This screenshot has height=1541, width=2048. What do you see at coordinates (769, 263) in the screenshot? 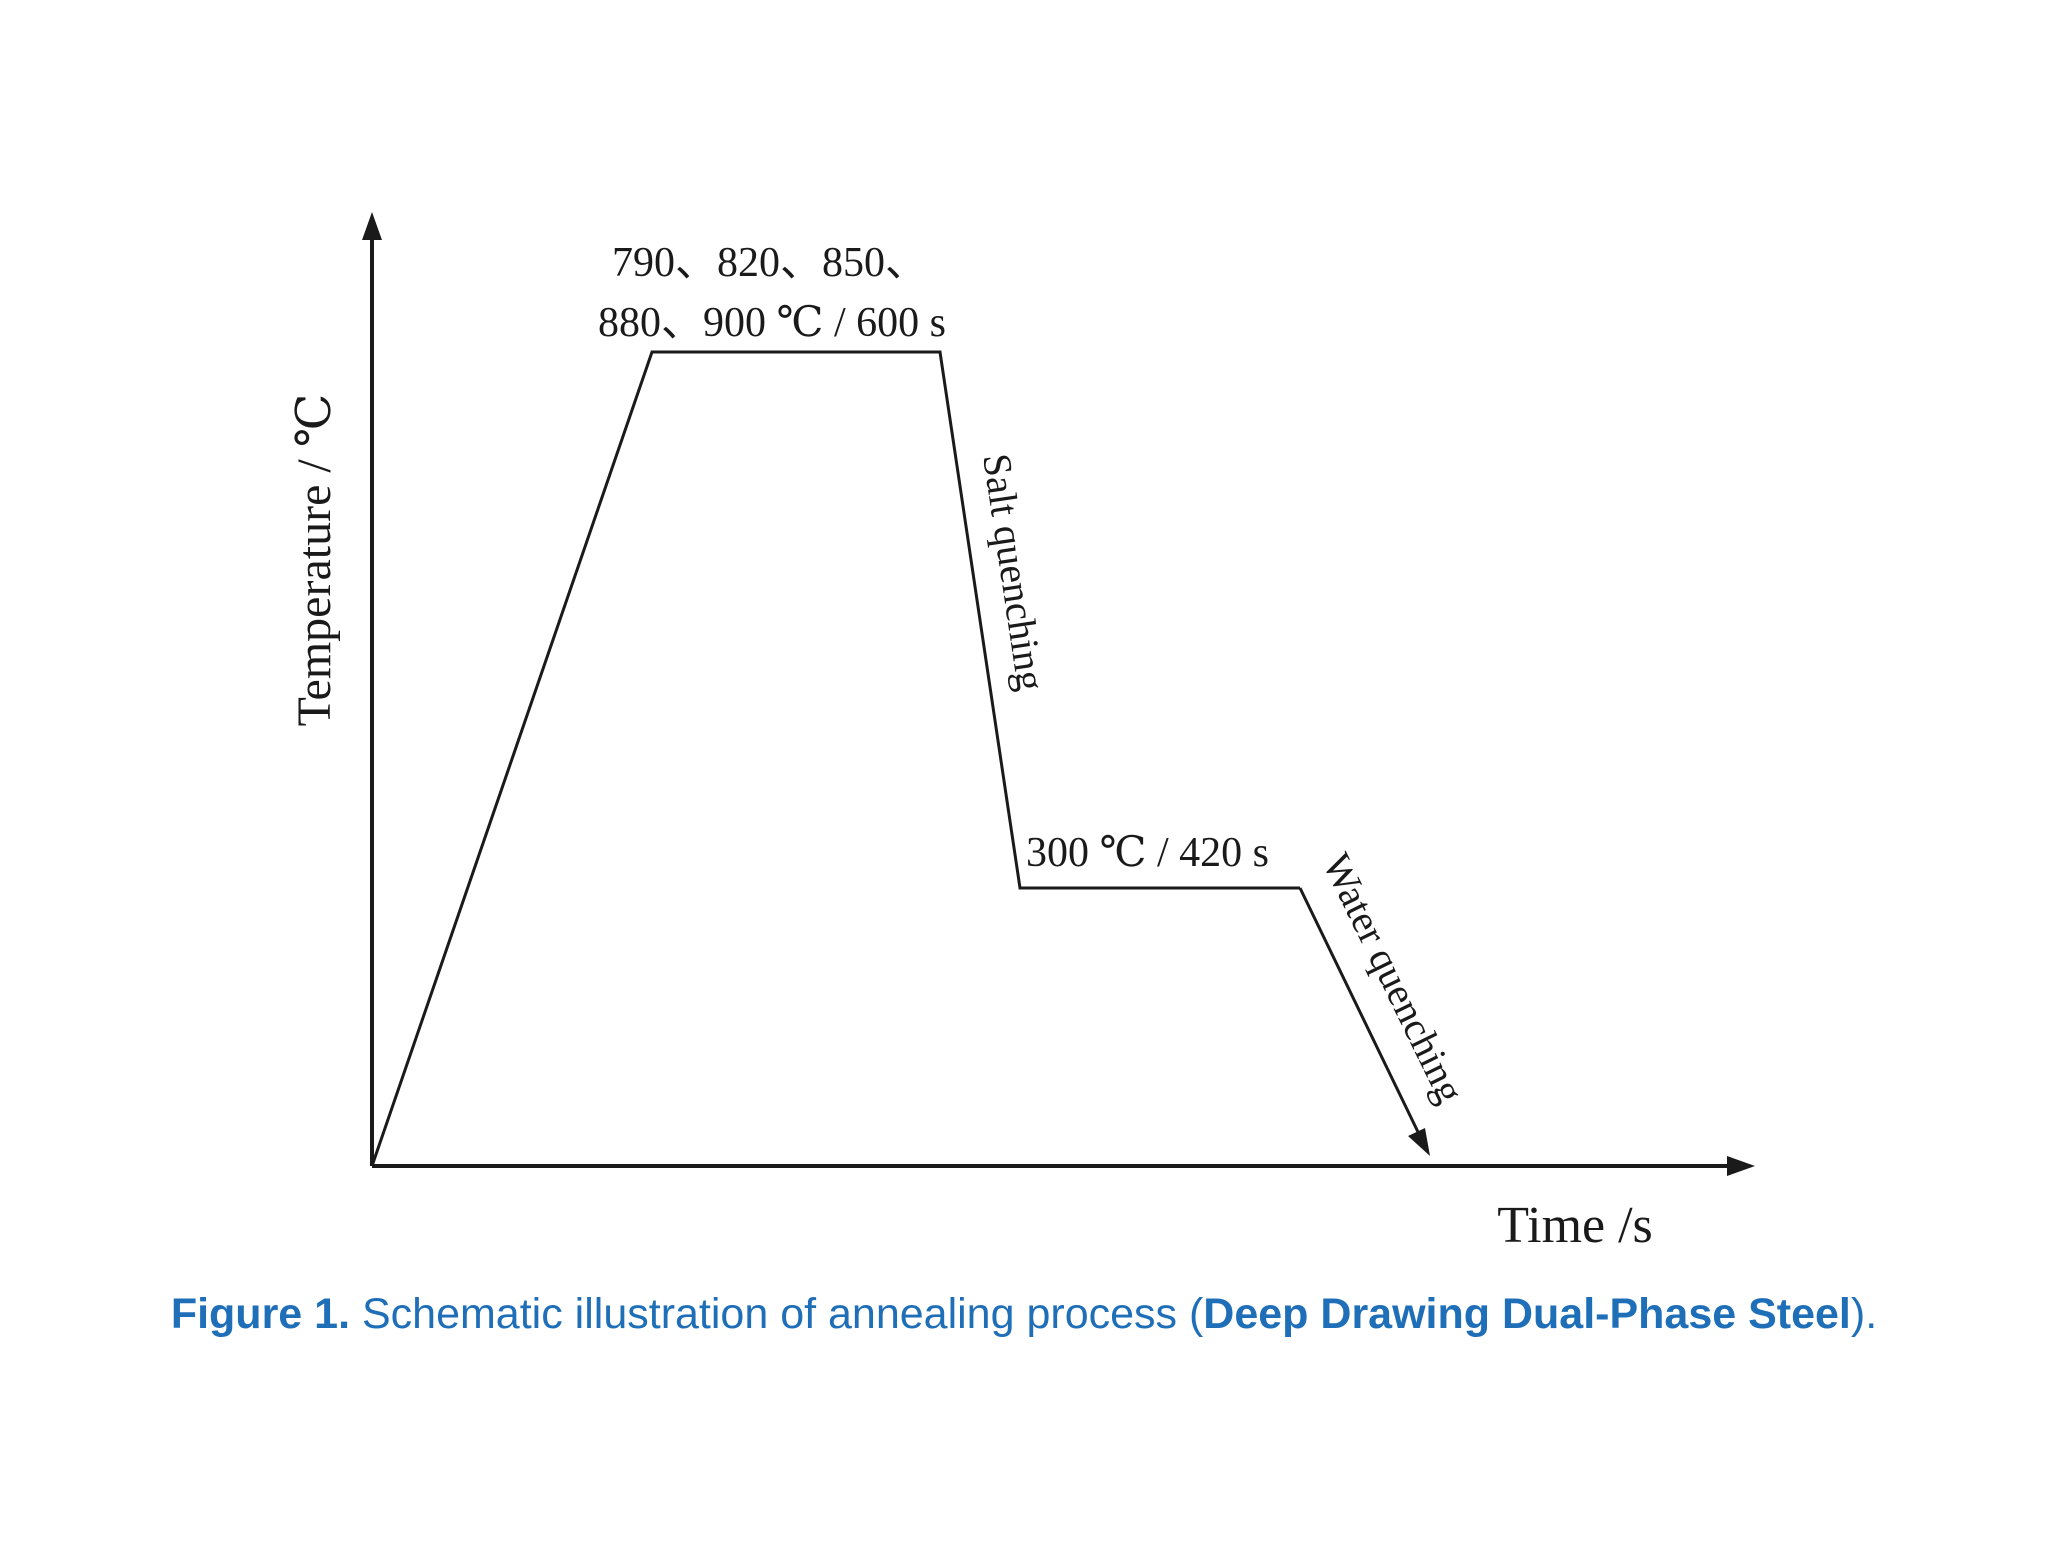
I see `soak-temps-label-line1: 790、820、850、` at bounding box center [769, 263].